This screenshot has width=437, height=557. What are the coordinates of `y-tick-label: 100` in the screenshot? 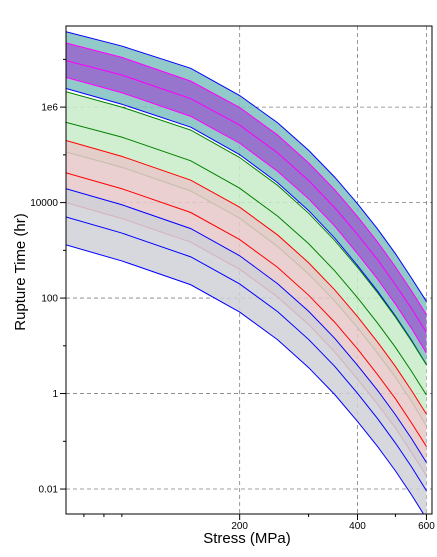 It's located at (49, 299).